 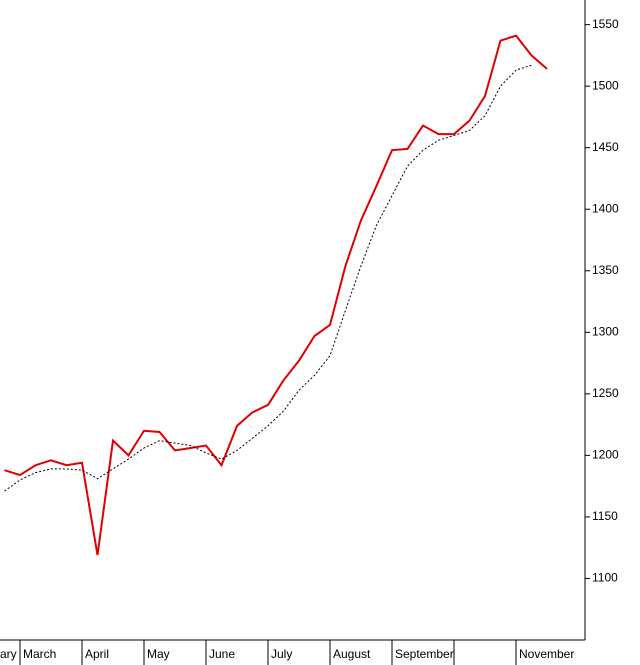 I want to click on x-tick-label: July, so click(x=281, y=654).